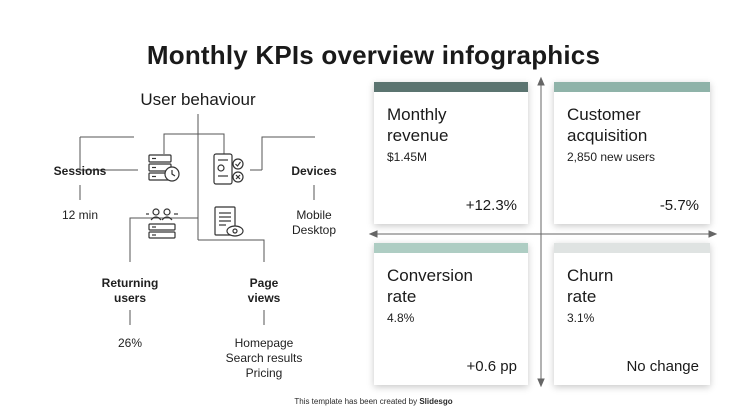 This screenshot has height=420, width=747. What do you see at coordinates (130, 298) in the screenshot?
I see `returning-users-label-line2: users` at bounding box center [130, 298].